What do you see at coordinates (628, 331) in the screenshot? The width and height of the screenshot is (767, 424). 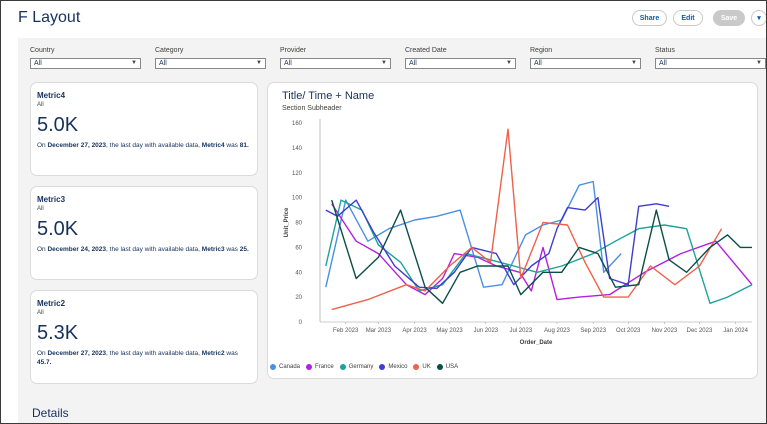 I see `x-tick-label: Oct 2023` at bounding box center [628, 331].